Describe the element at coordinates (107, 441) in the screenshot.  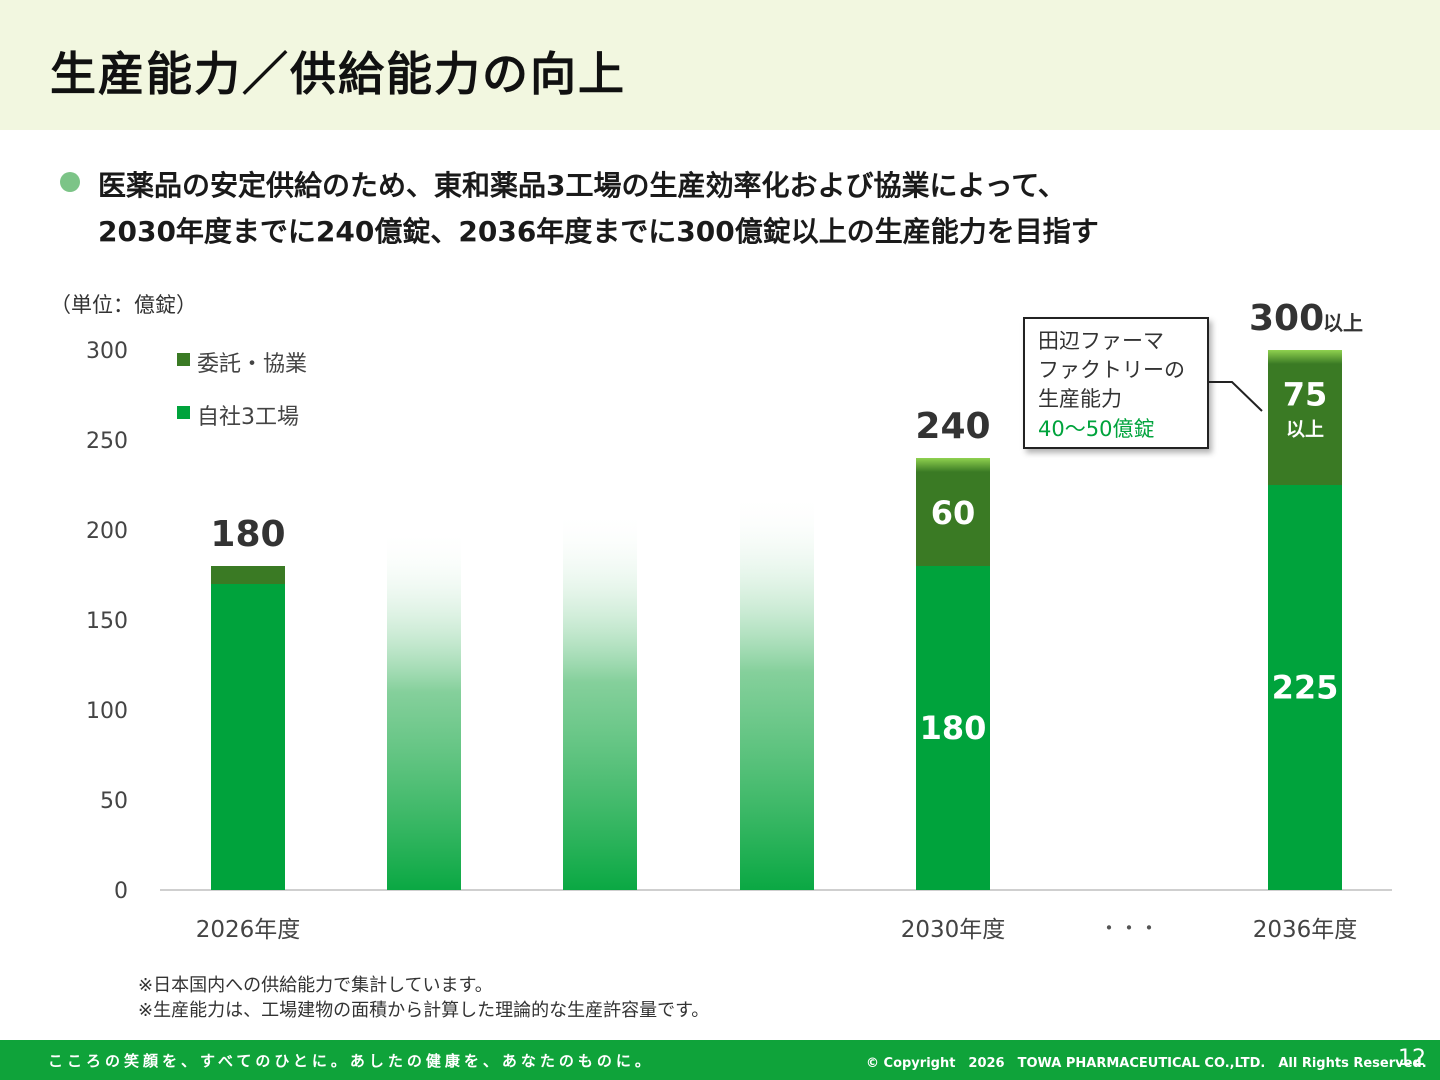
I see `y-tick-label: 250` at that location.